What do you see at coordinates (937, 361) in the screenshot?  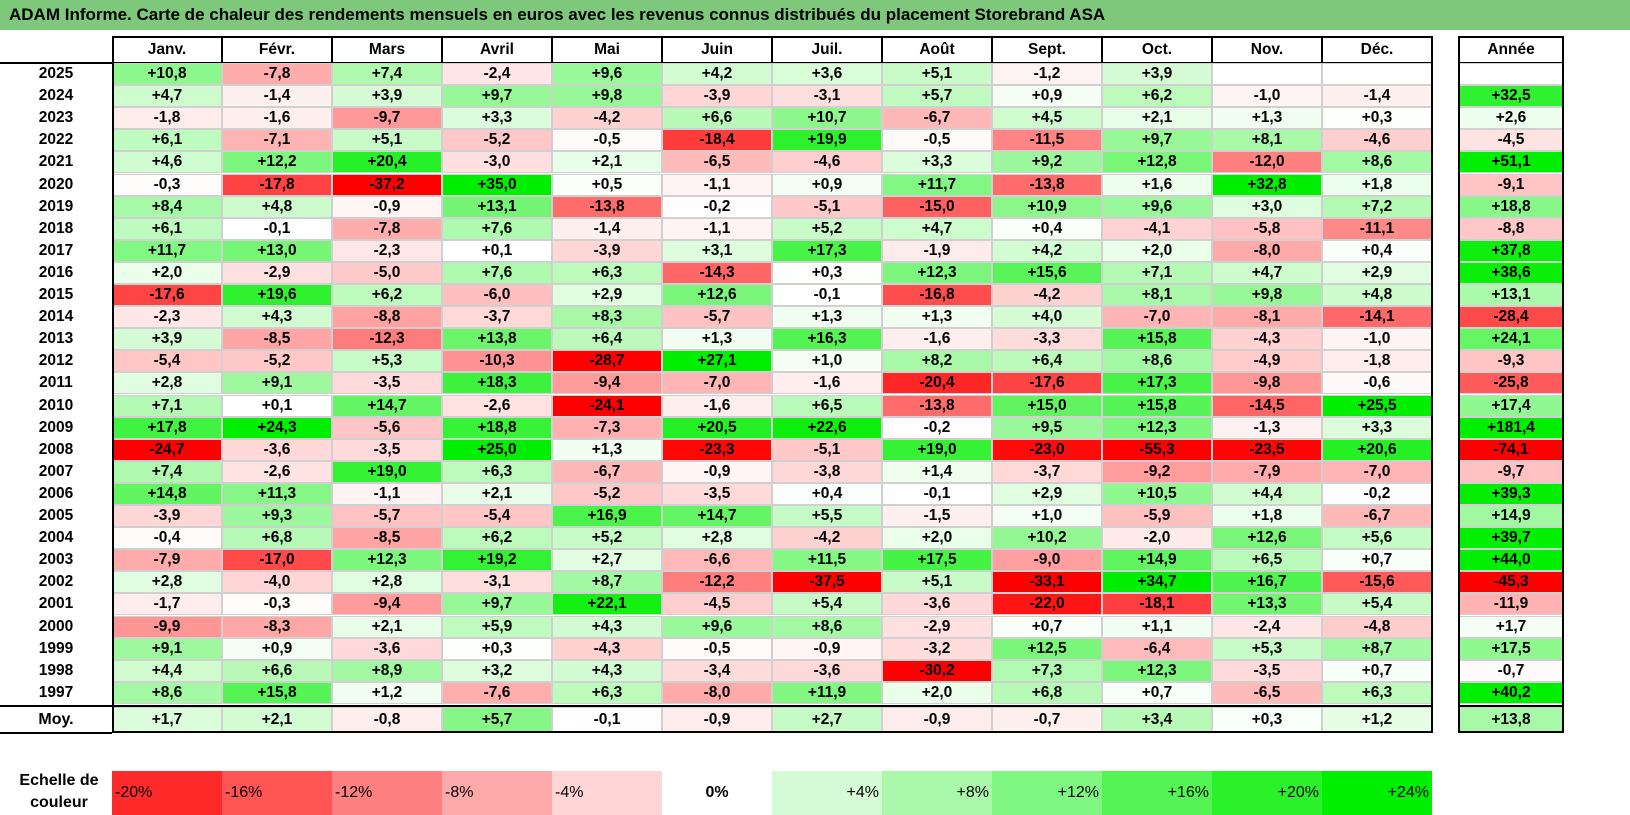 I see `heatmap-cell: +8,2` at bounding box center [937, 361].